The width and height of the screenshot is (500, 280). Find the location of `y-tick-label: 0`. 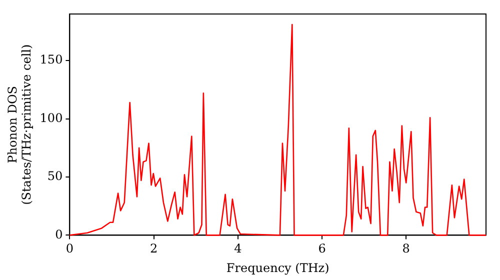

y-tick-label: 0 is located at coordinates (59, 234).